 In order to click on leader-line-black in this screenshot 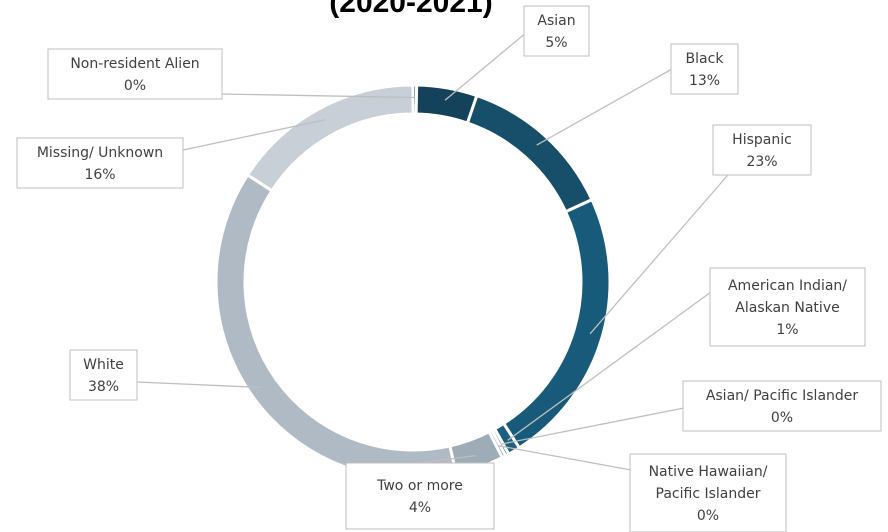, I will do `click(604, 107)`.